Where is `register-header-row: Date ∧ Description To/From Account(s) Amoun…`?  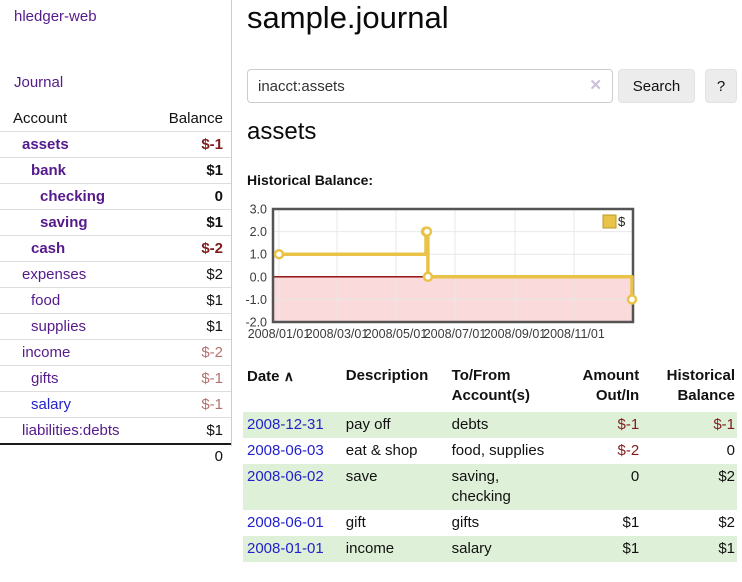 register-header-row: Date ∧ Description To/From Account(s) Amoun… is located at coordinates (490, 387).